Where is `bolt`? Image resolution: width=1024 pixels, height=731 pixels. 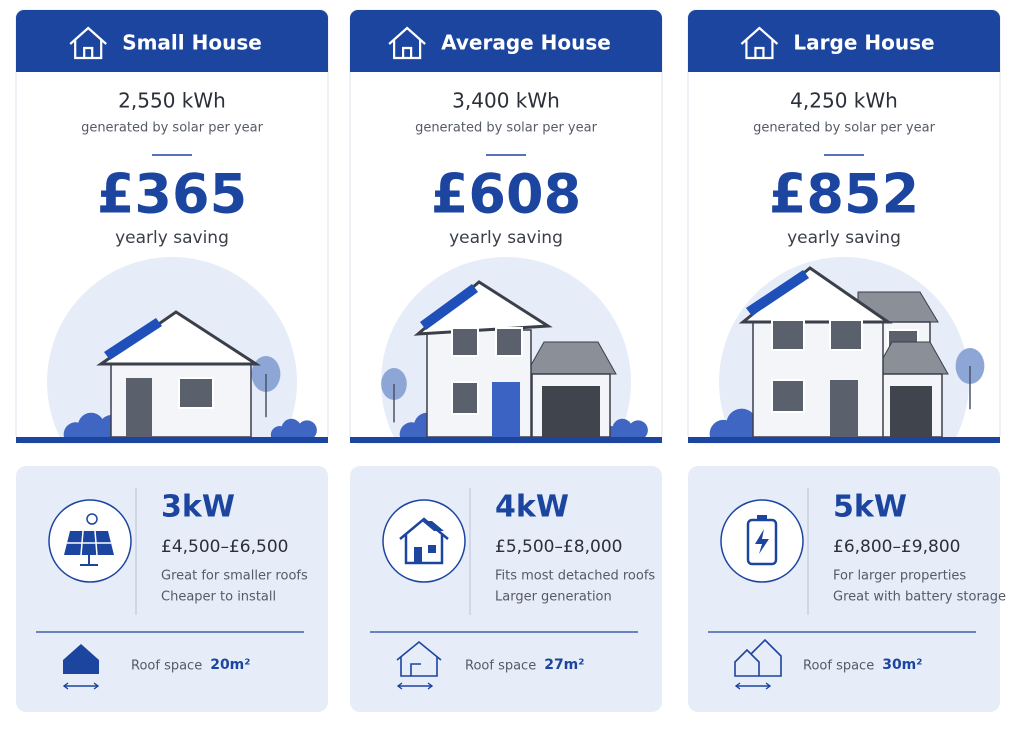 bolt is located at coordinates (762, 541).